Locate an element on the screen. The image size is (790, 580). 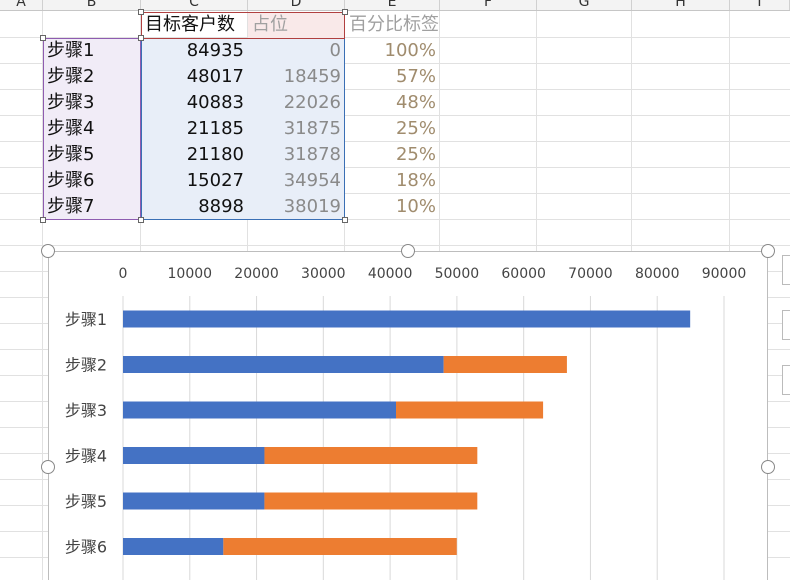
x-tick-label: 50000 is located at coordinates (457, 274).